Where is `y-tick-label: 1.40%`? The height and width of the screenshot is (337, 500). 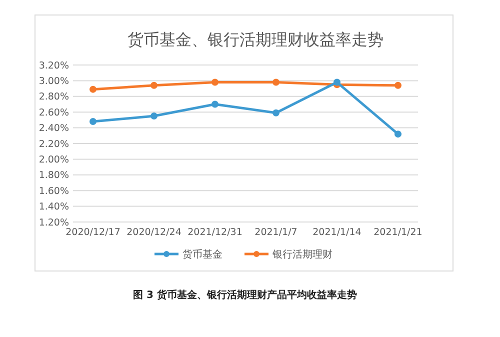
y-tick-label: 1.40% is located at coordinates (53, 207).